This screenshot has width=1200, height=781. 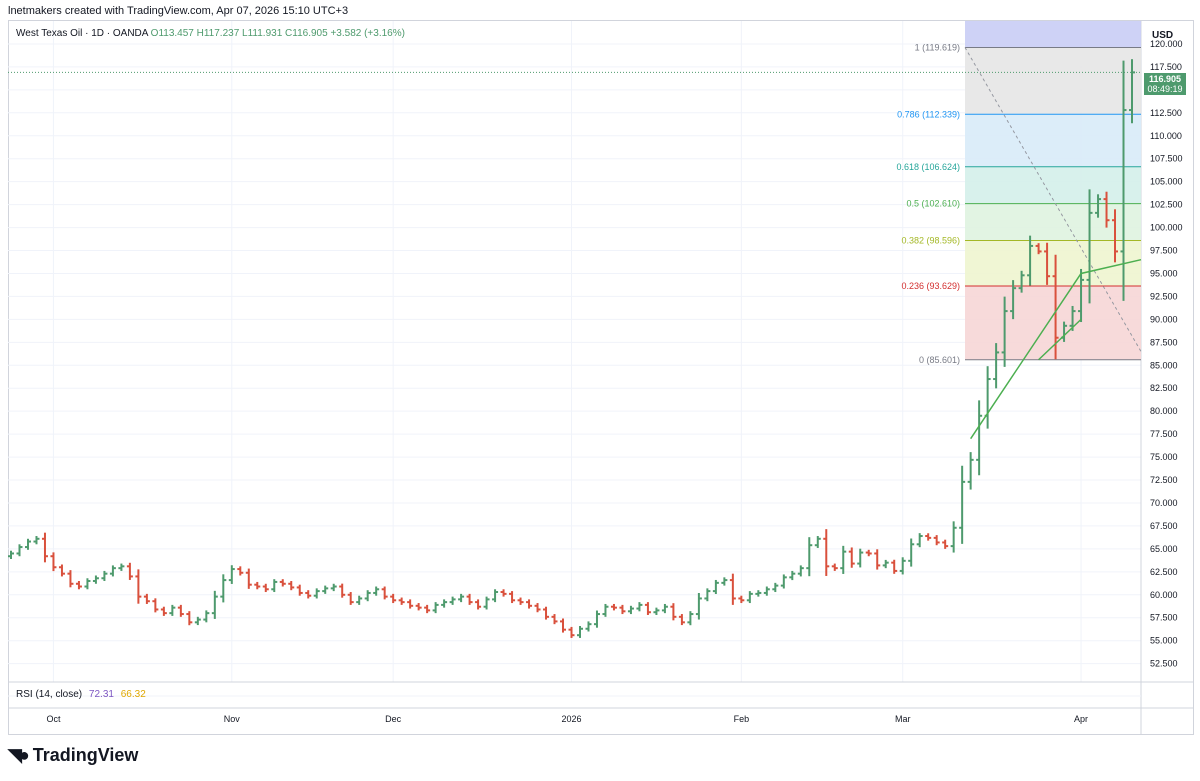 I want to click on fib-trend-line, so click(x=1053, y=199).